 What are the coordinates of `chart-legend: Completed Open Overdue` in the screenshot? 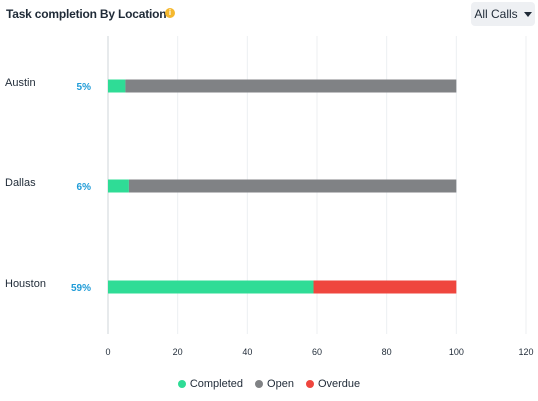 It's located at (269, 384).